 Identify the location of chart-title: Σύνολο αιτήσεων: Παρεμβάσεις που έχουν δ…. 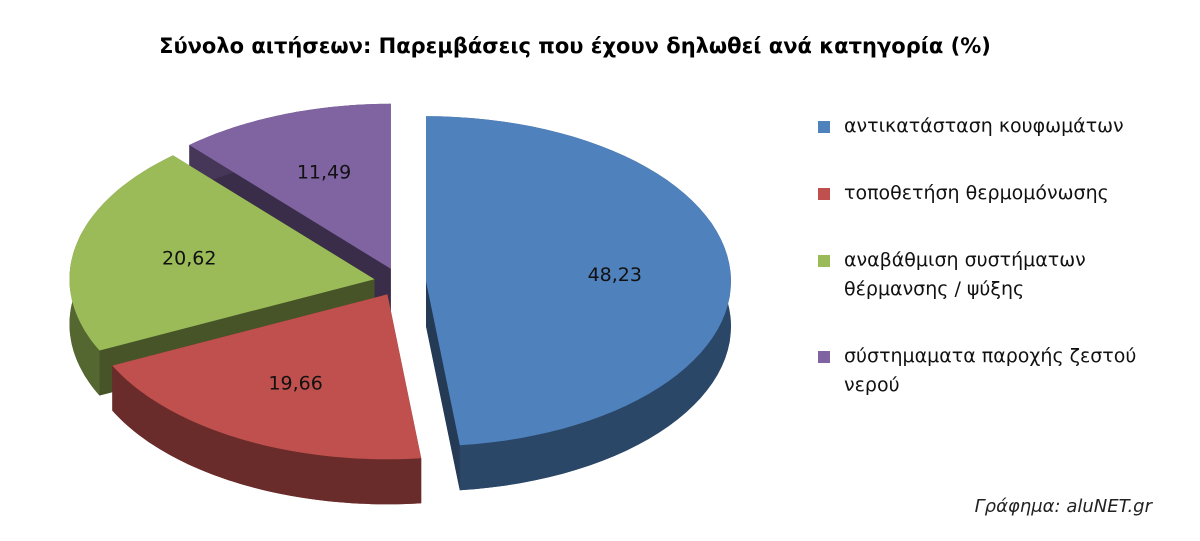
(575, 46).